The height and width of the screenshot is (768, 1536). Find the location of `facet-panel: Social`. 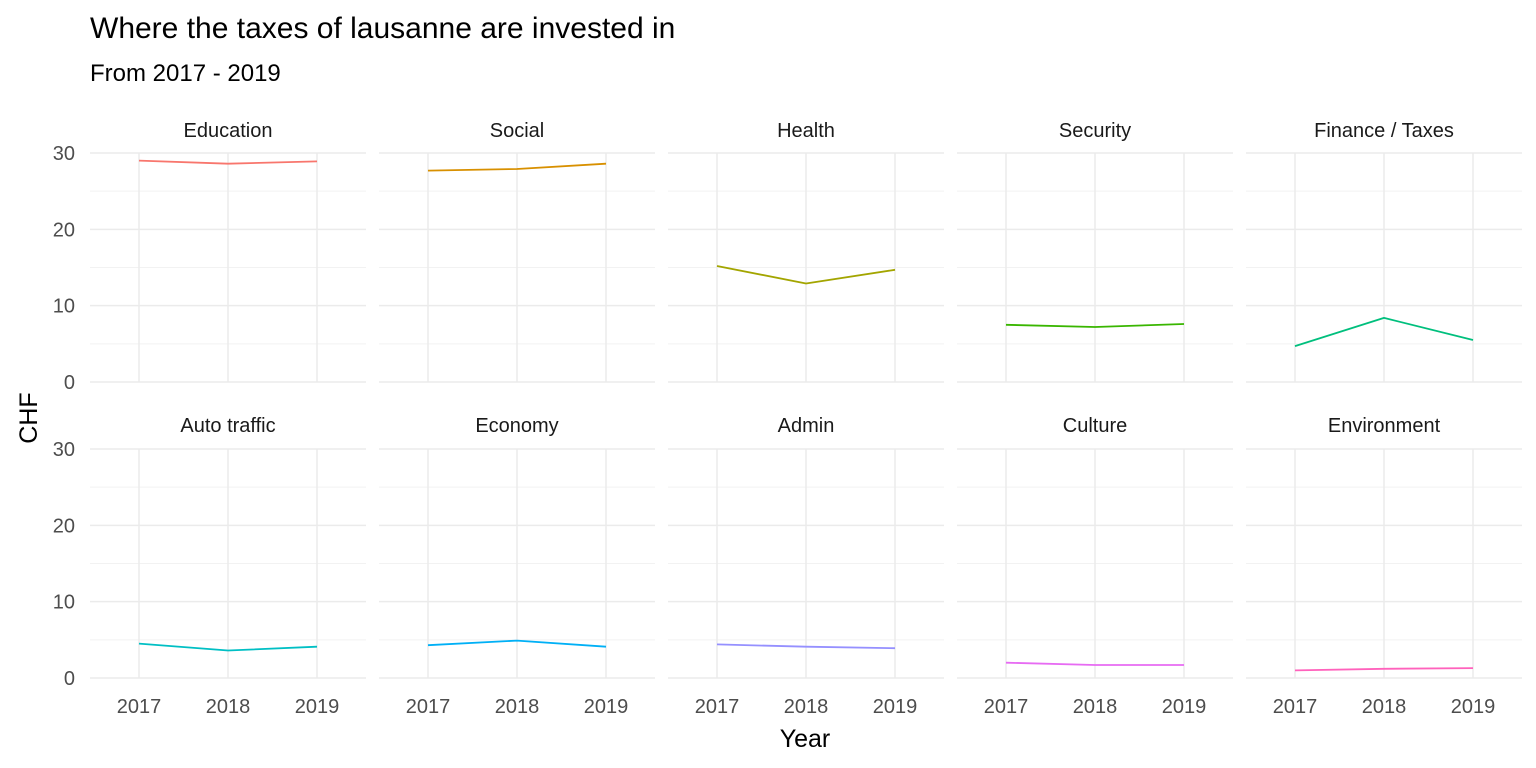

facet-panel: Social is located at coordinates (517, 251).